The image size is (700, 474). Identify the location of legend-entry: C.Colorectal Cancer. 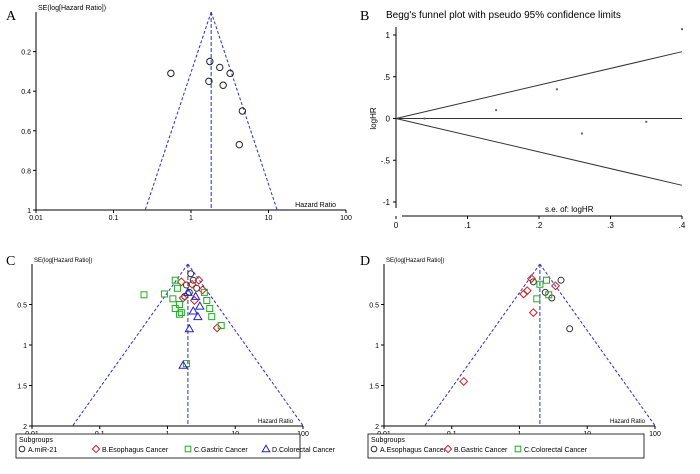
(556, 450).